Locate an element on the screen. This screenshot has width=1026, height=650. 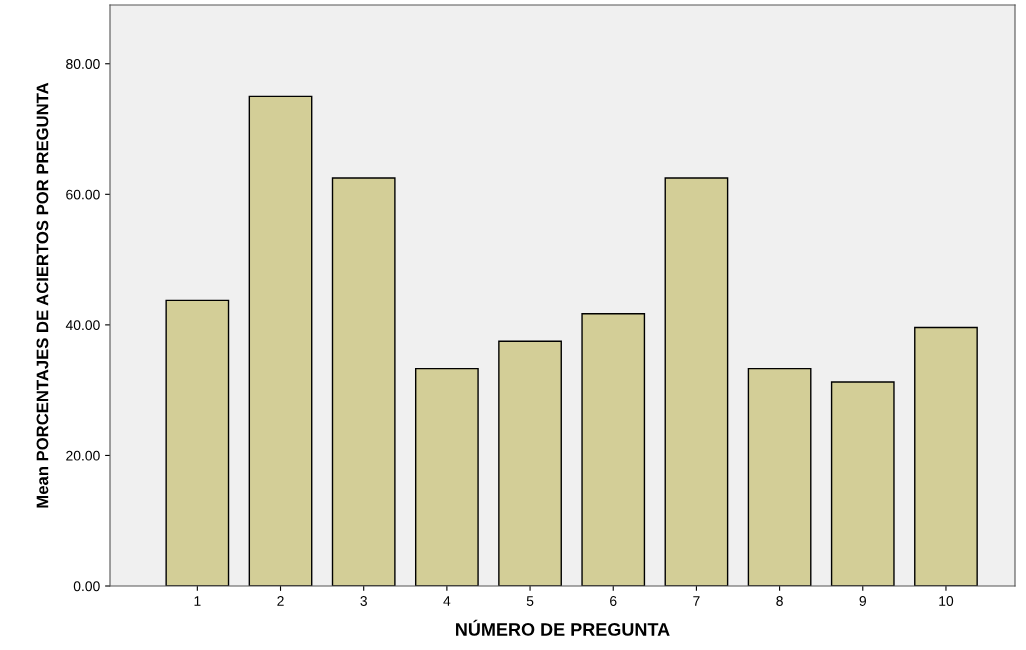
x-tick-label: 6 is located at coordinates (613, 601).